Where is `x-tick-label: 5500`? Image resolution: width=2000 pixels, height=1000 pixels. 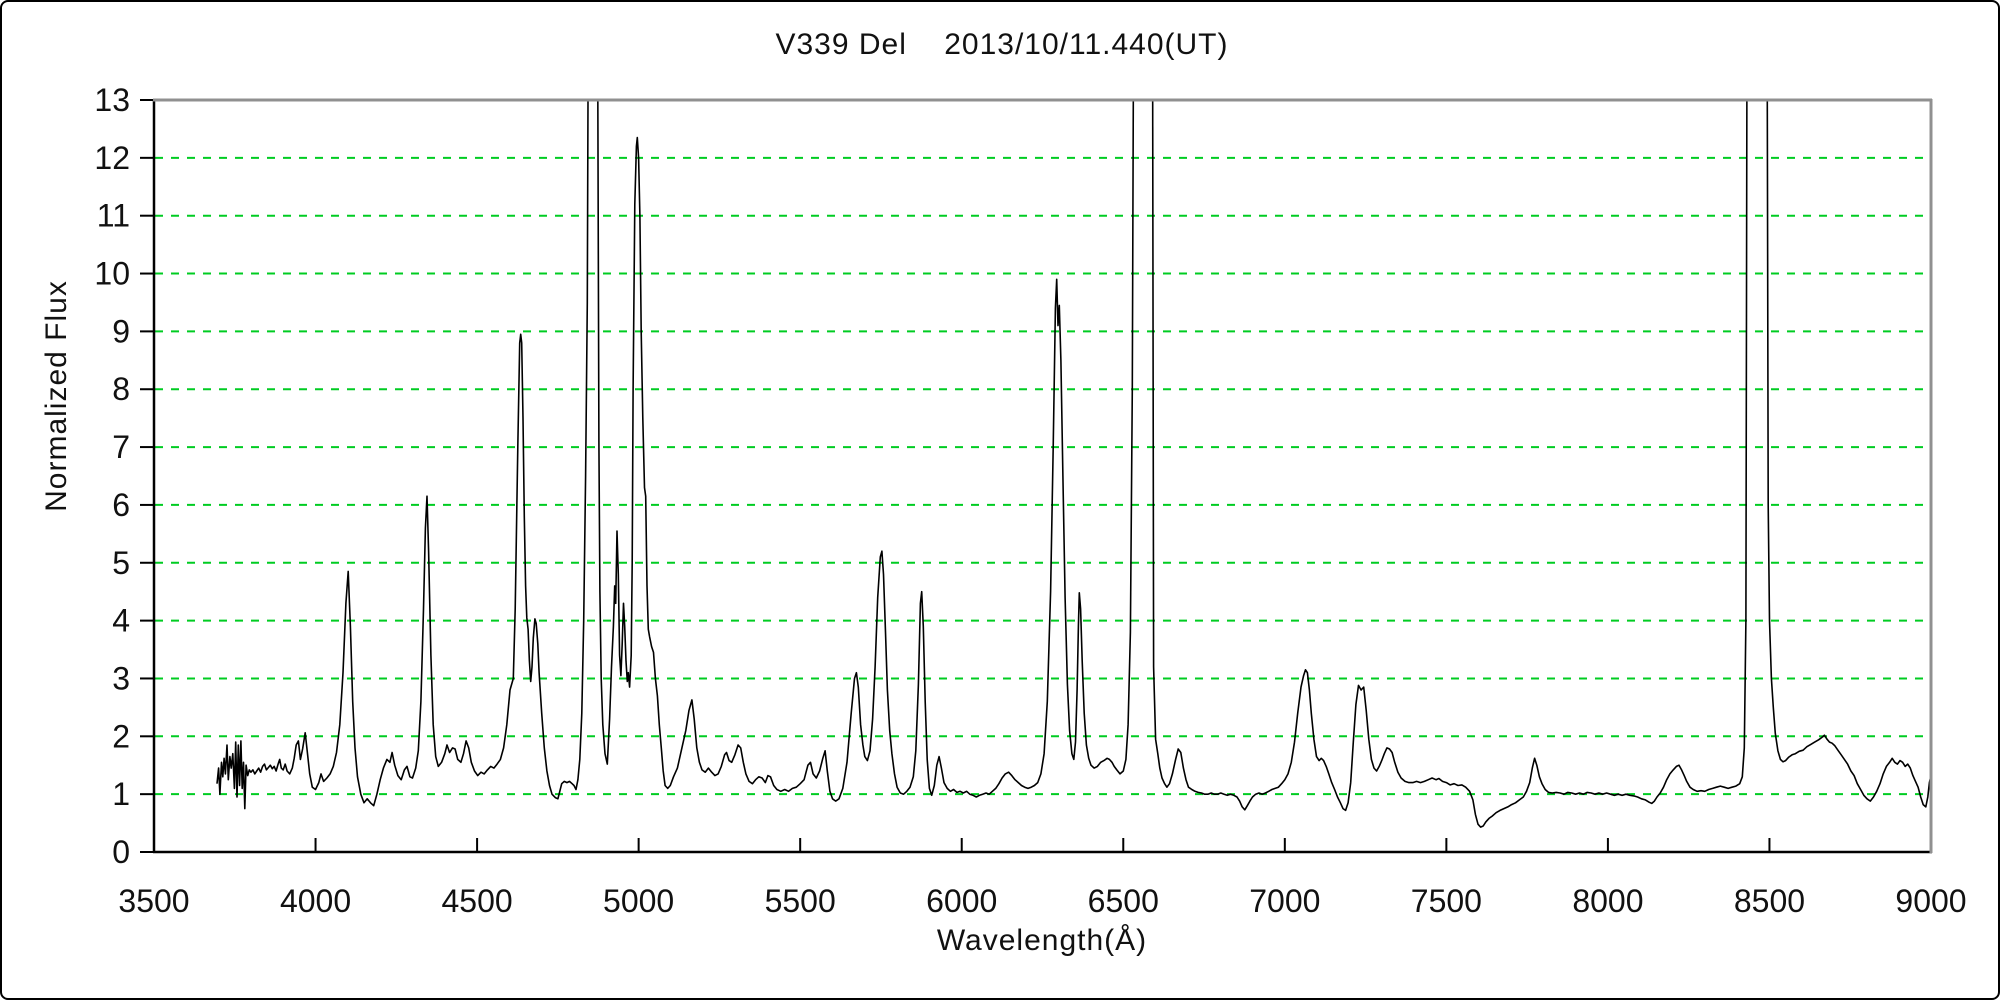
x-tick-label: 5500 is located at coordinates (800, 901).